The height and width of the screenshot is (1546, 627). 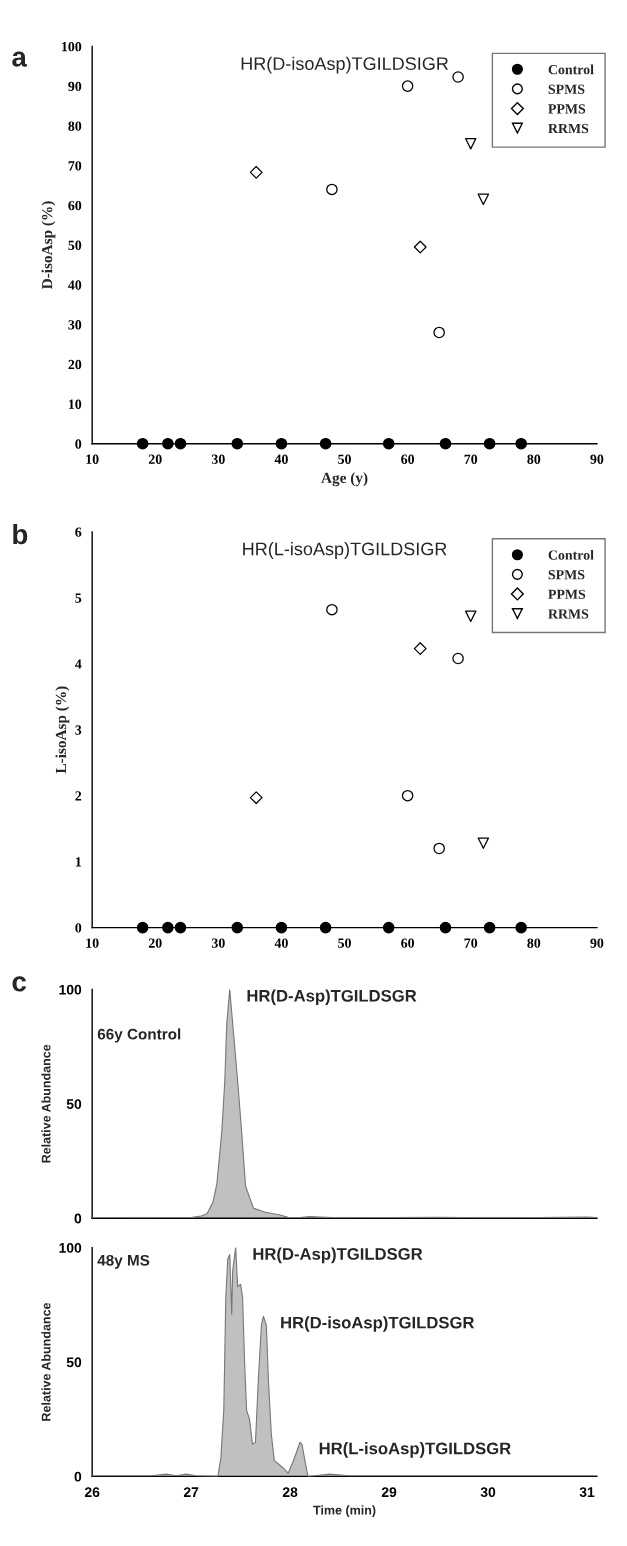 What do you see at coordinates (75, 166) in the screenshot?
I see `y-tick-label: 70` at bounding box center [75, 166].